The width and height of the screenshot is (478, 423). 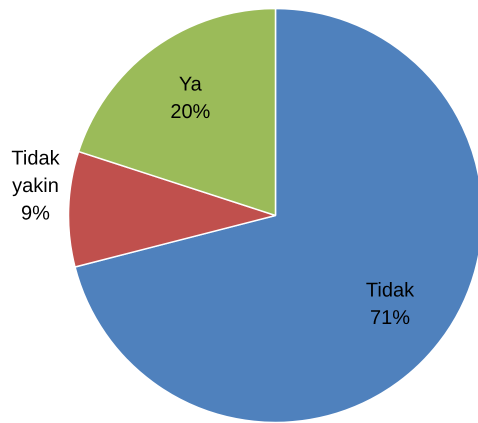 I want to click on slice-label: Tidak, so click(x=391, y=291).